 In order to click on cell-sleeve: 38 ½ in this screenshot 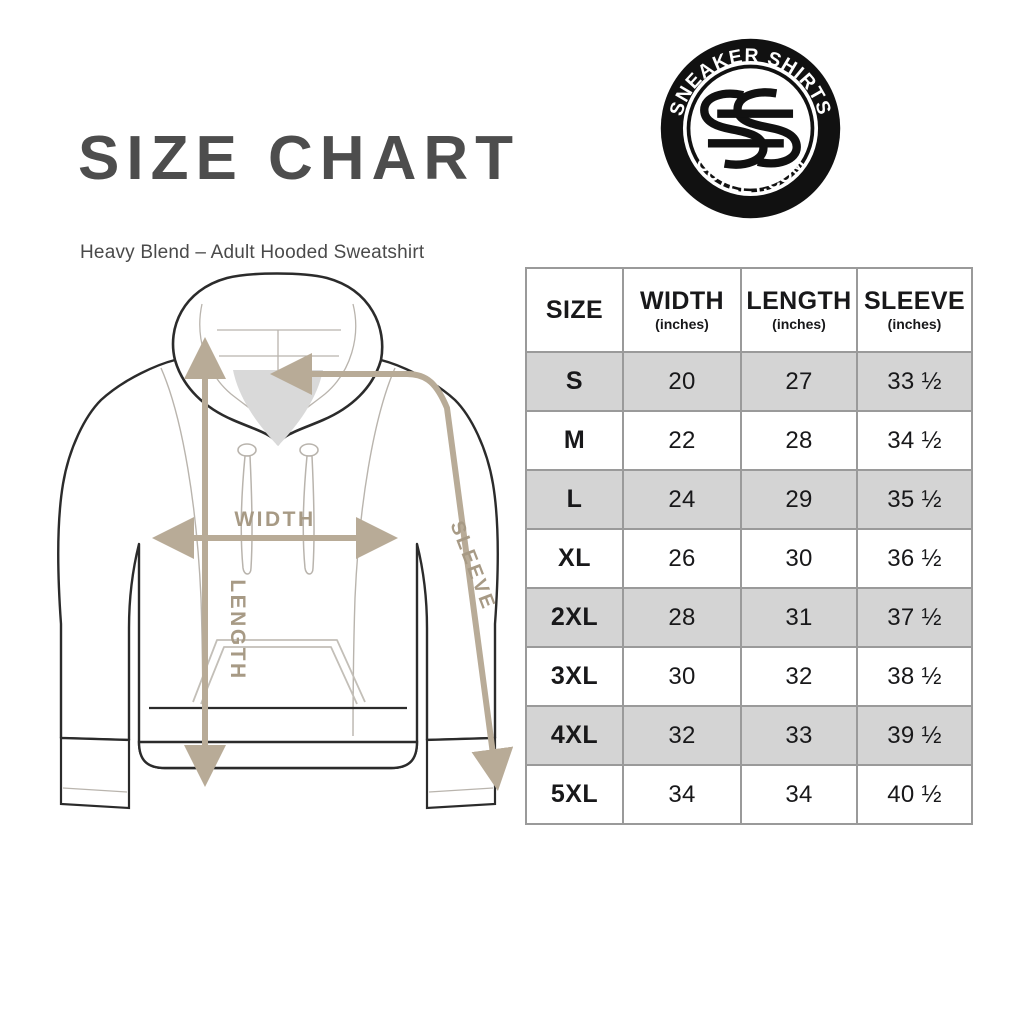, I will do `click(914, 676)`.